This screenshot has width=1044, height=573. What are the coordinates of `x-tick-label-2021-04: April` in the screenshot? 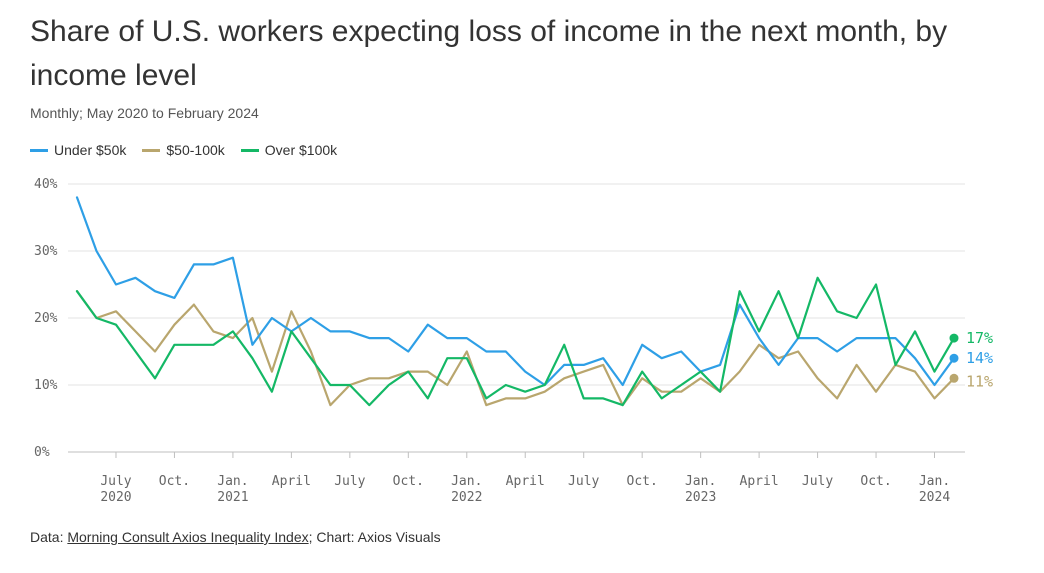 It's located at (291, 481).